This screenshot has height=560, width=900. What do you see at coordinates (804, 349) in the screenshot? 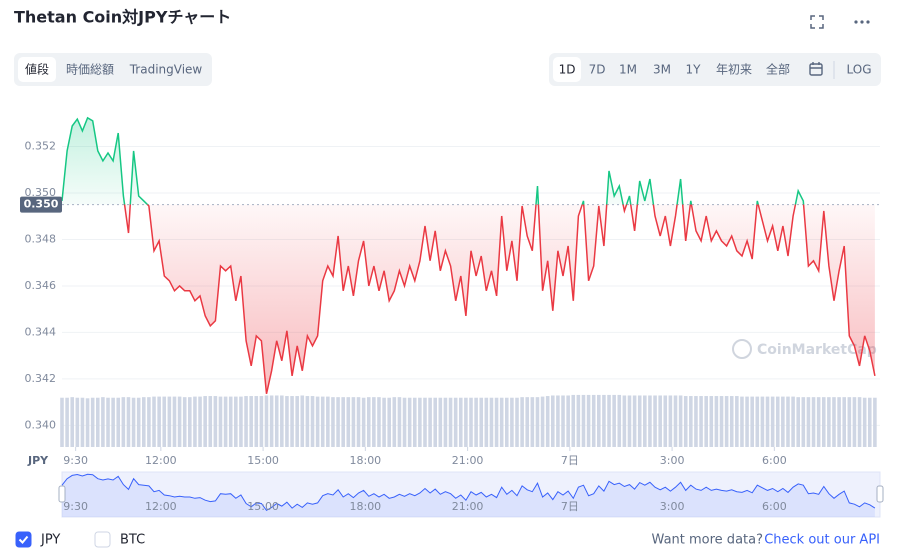
I see `watermark: CoinMarketCap` at bounding box center [804, 349].